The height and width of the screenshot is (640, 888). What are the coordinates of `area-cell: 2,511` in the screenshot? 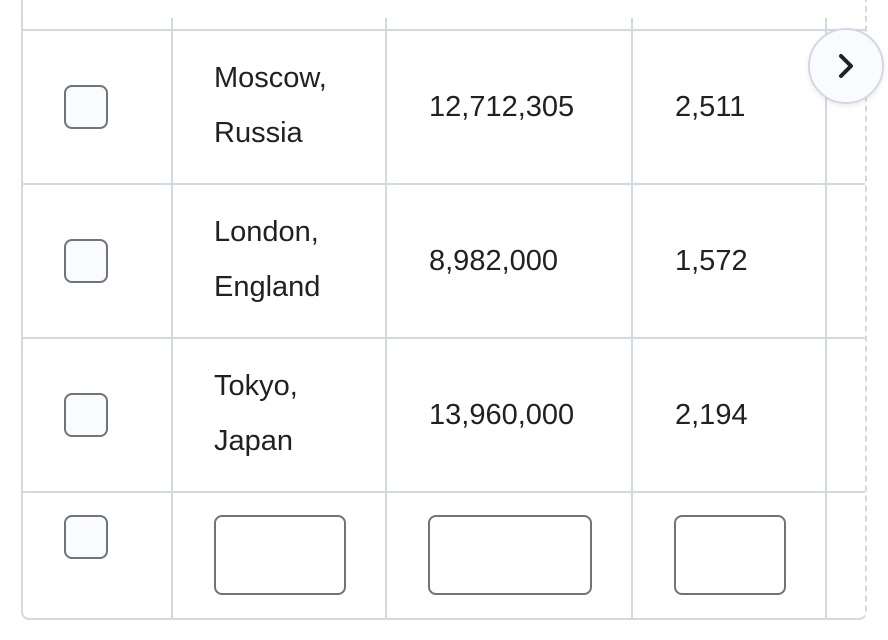 It's located at (710, 107).